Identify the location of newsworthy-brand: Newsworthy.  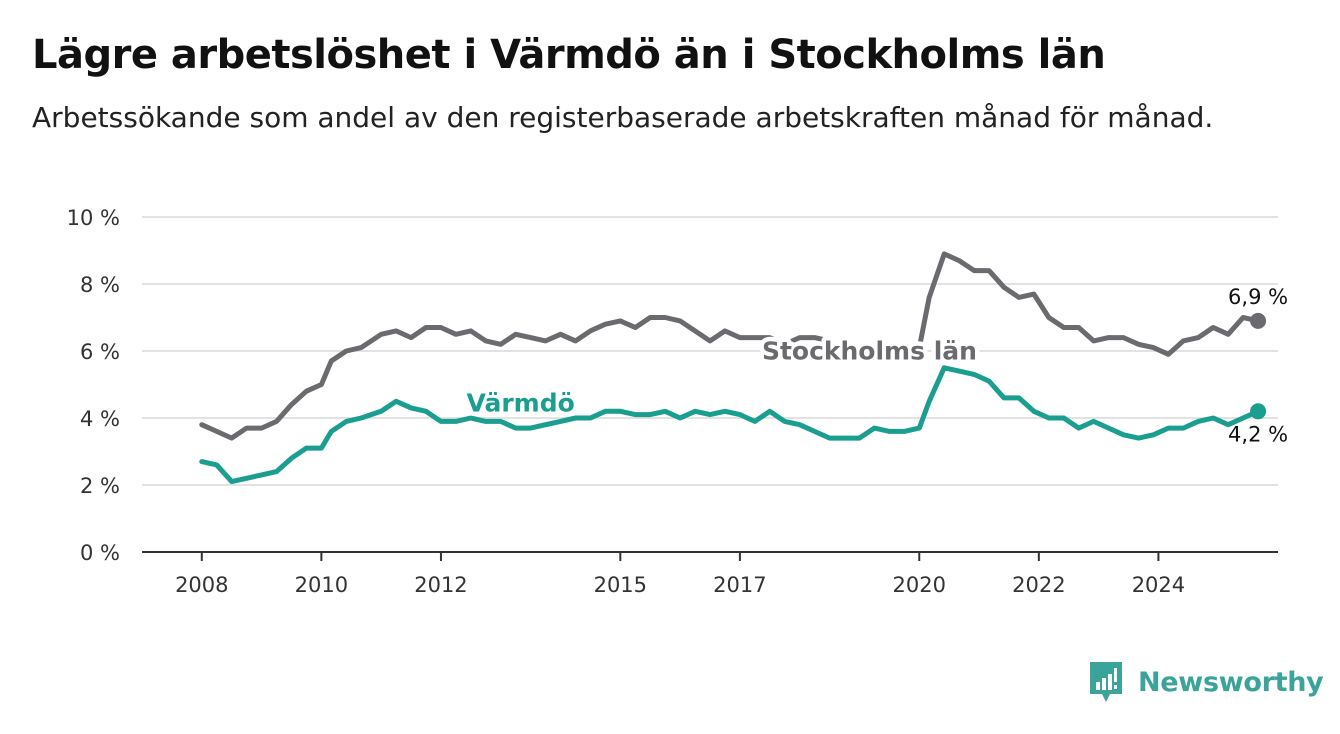
(1206, 682).